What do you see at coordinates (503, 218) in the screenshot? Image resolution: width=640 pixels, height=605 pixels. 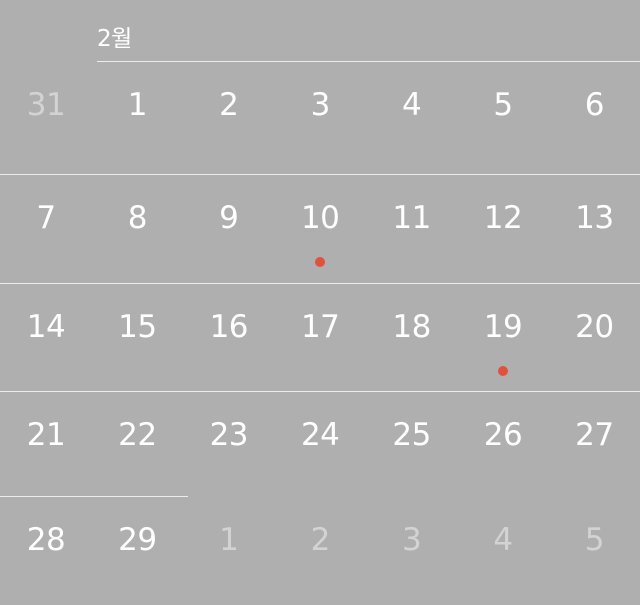 I see `day-number: 12` at bounding box center [503, 218].